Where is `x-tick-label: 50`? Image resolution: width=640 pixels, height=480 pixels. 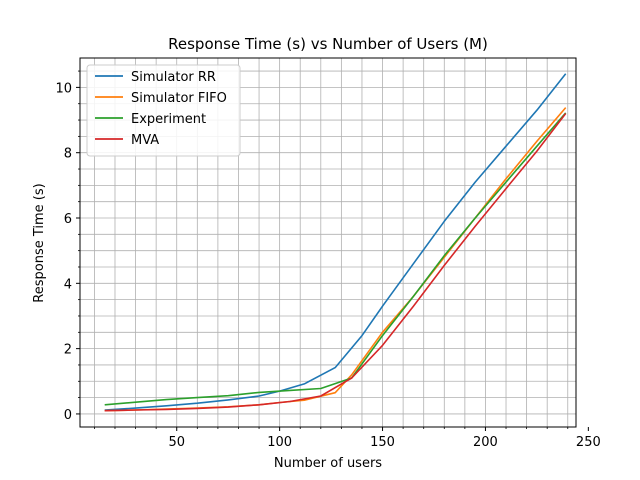 x-tick-label: 50 is located at coordinates (176, 442).